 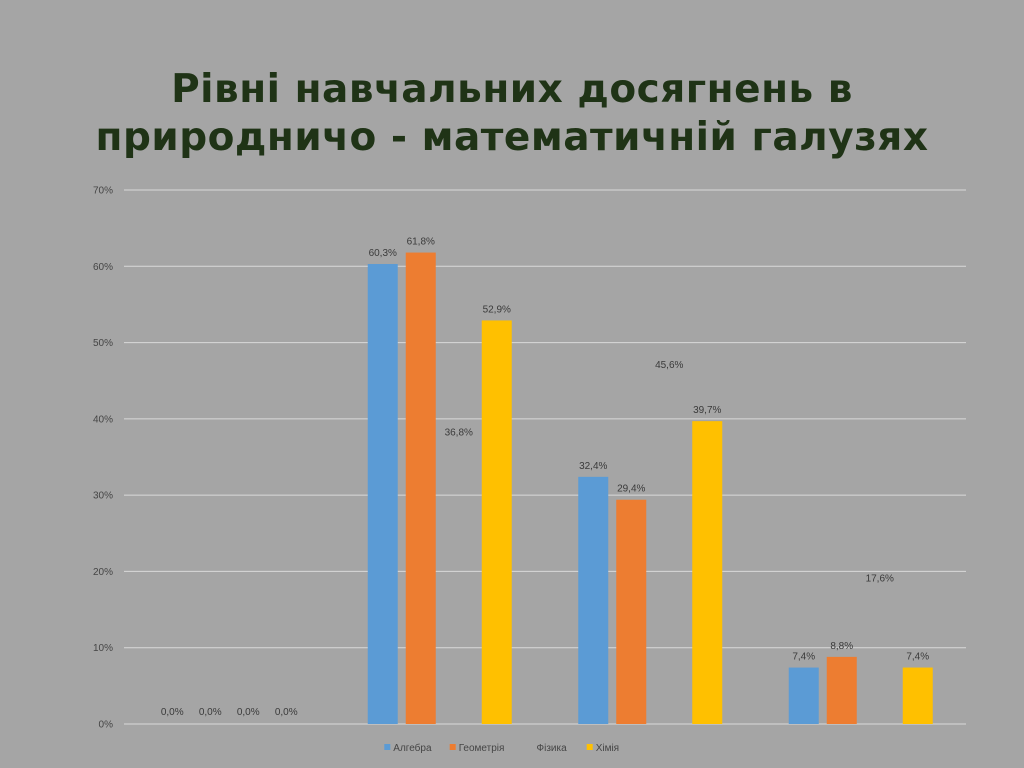 I want to click on y-tick-label: 70%, so click(x=103, y=191).